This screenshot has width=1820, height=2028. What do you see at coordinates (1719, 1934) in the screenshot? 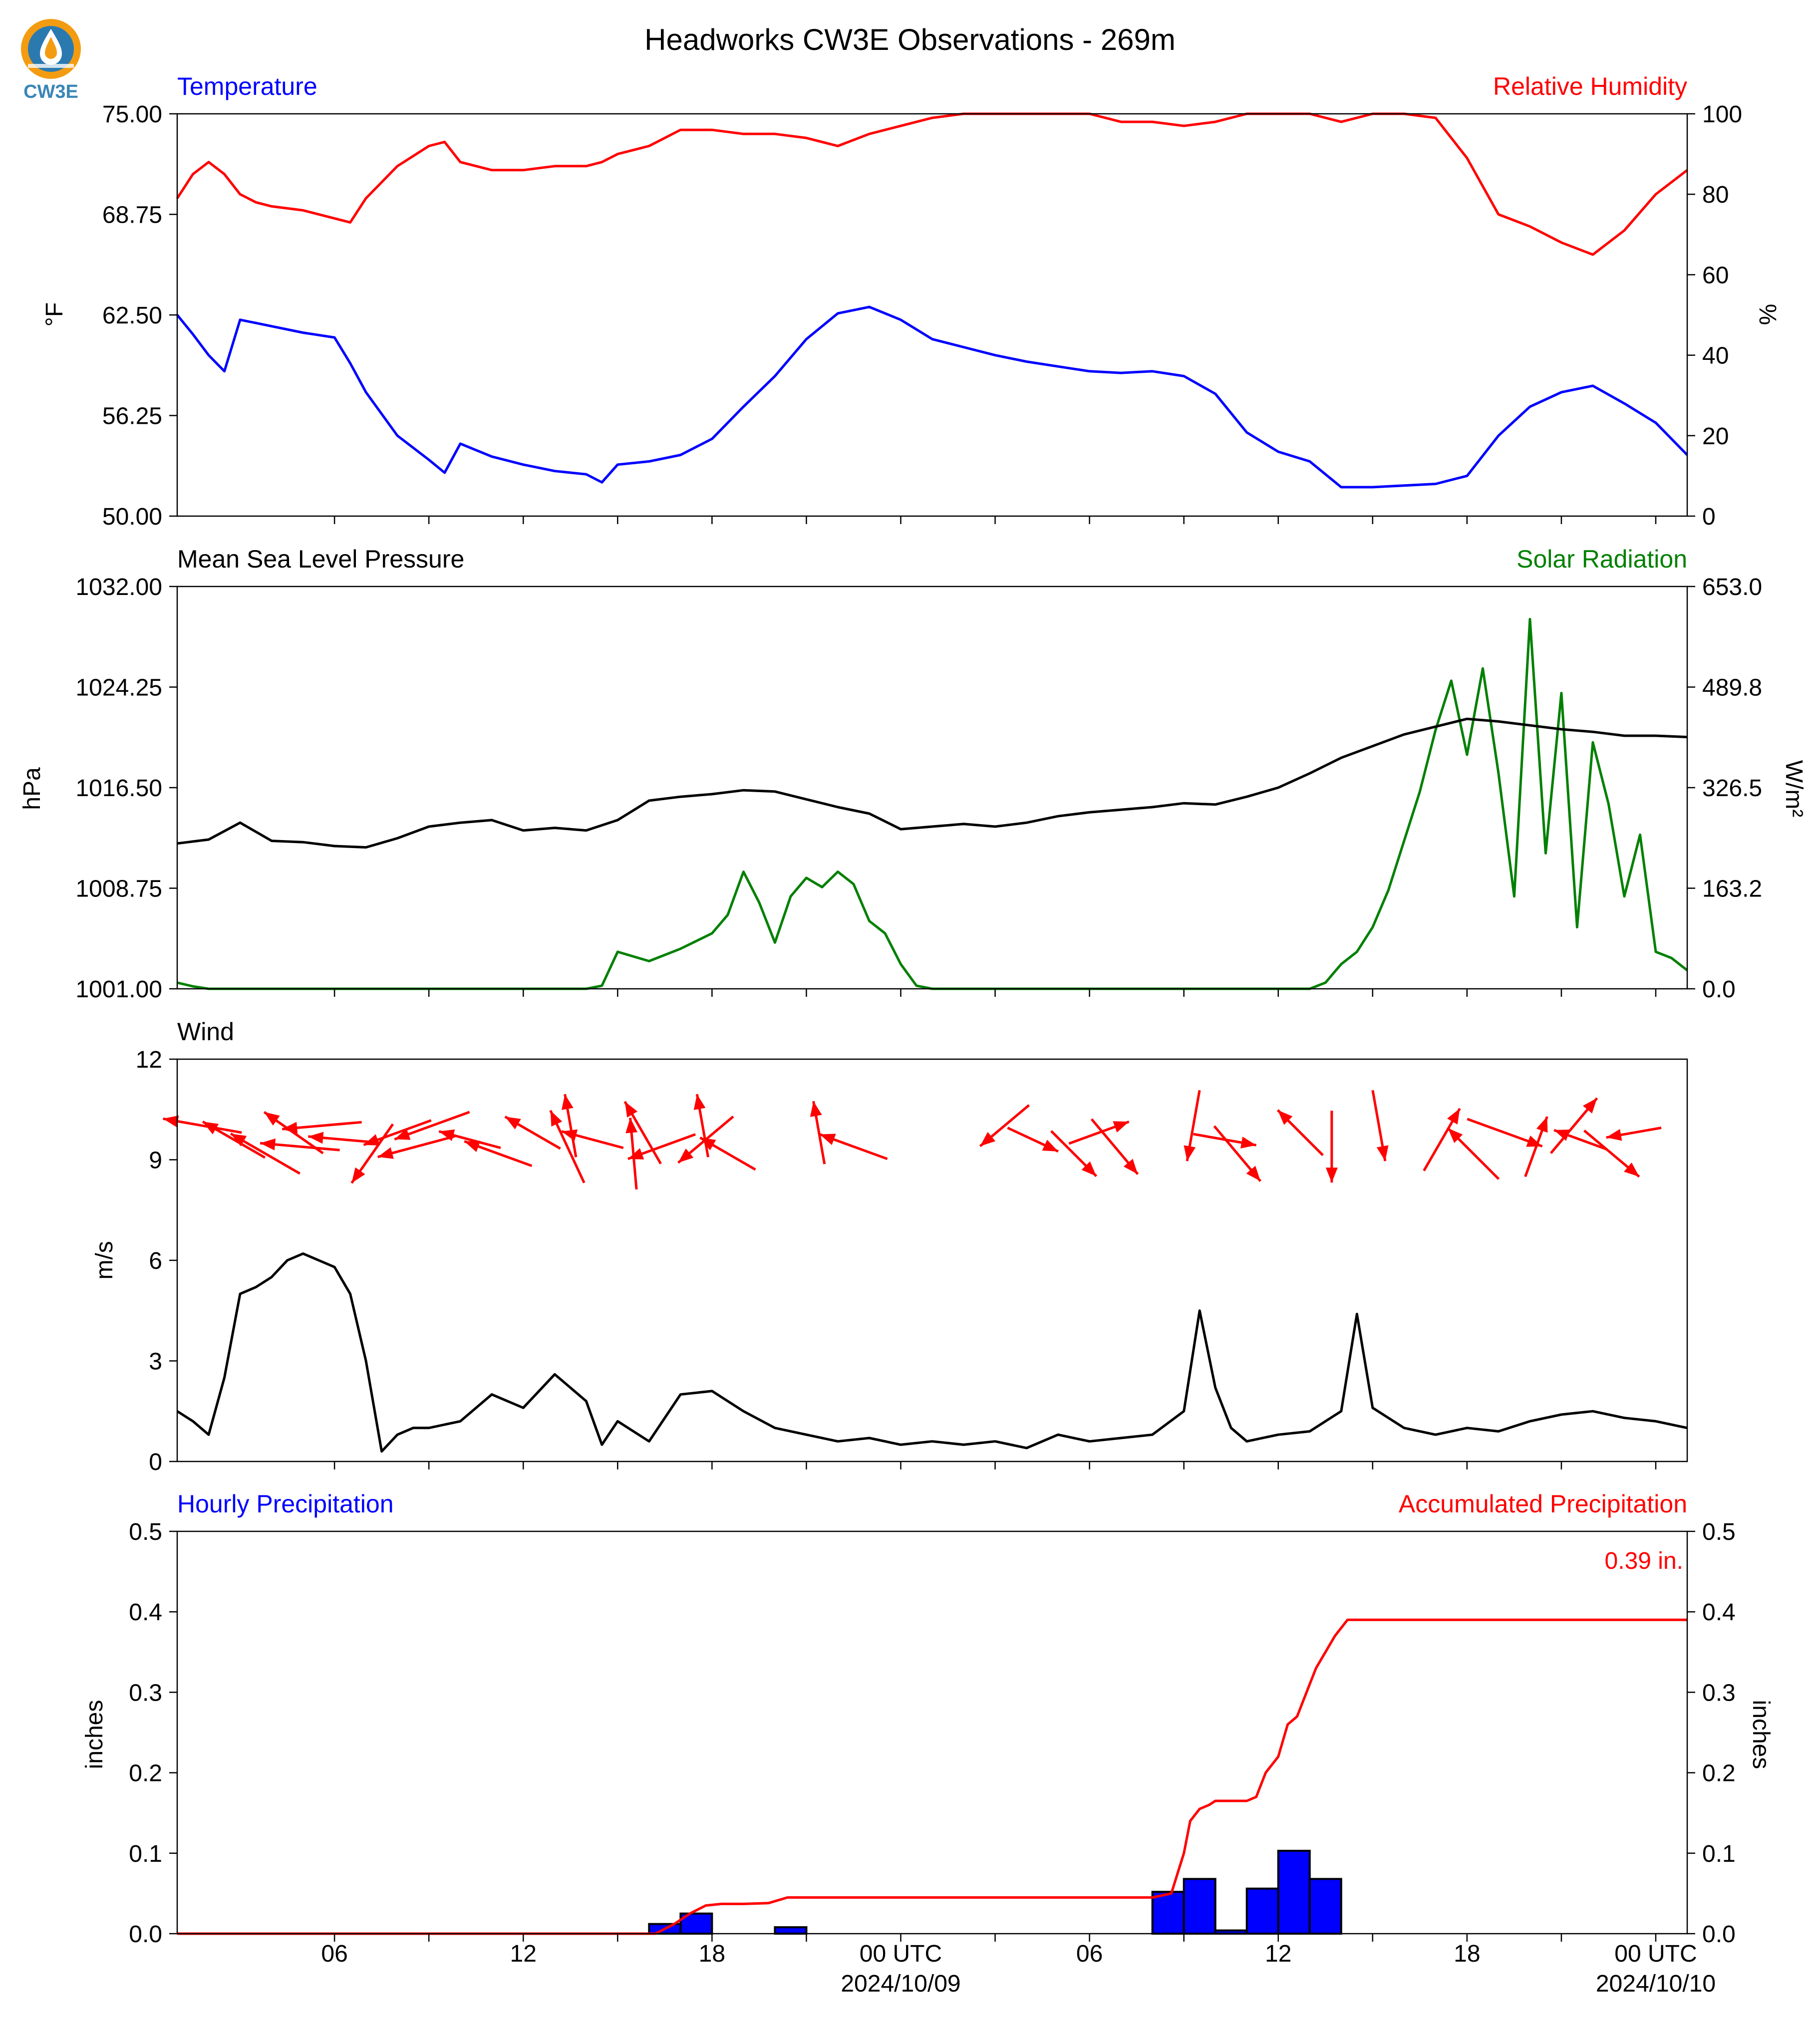
I see `accum-precip-tick-label: 0.0` at bounding box center [1719, 1934].